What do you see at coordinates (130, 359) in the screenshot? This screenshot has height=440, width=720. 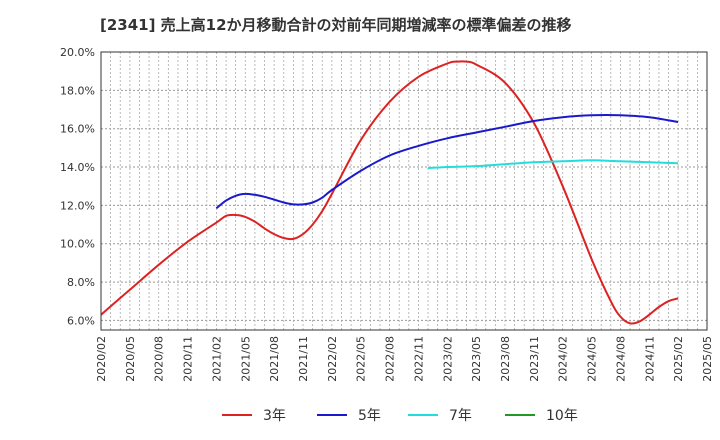 I see `x-tick-label: 2020/05` at bounding box center [130, 359].